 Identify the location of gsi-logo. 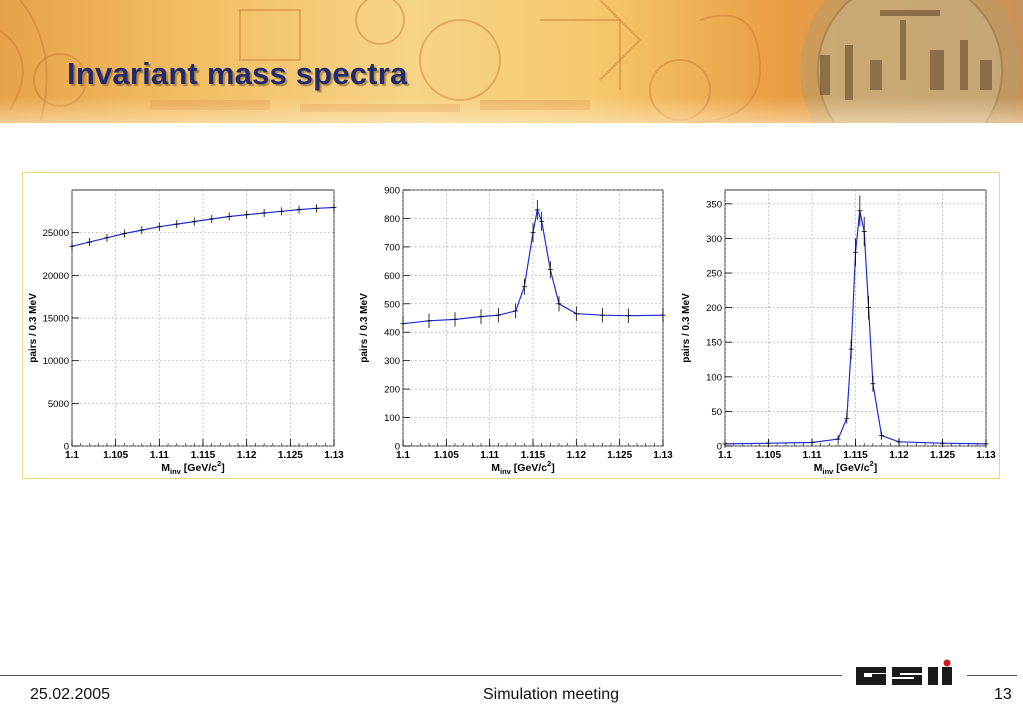
(904, 672).